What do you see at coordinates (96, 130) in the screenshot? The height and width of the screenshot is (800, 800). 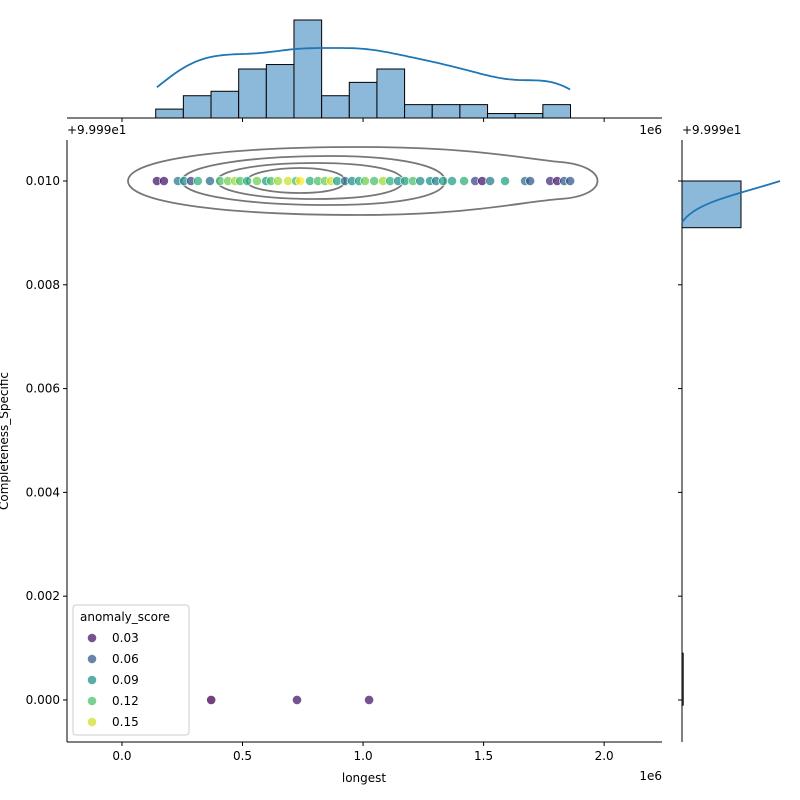 I see `top-marginal-offset-left: +9.999e1` at bounding box center [96, 130].